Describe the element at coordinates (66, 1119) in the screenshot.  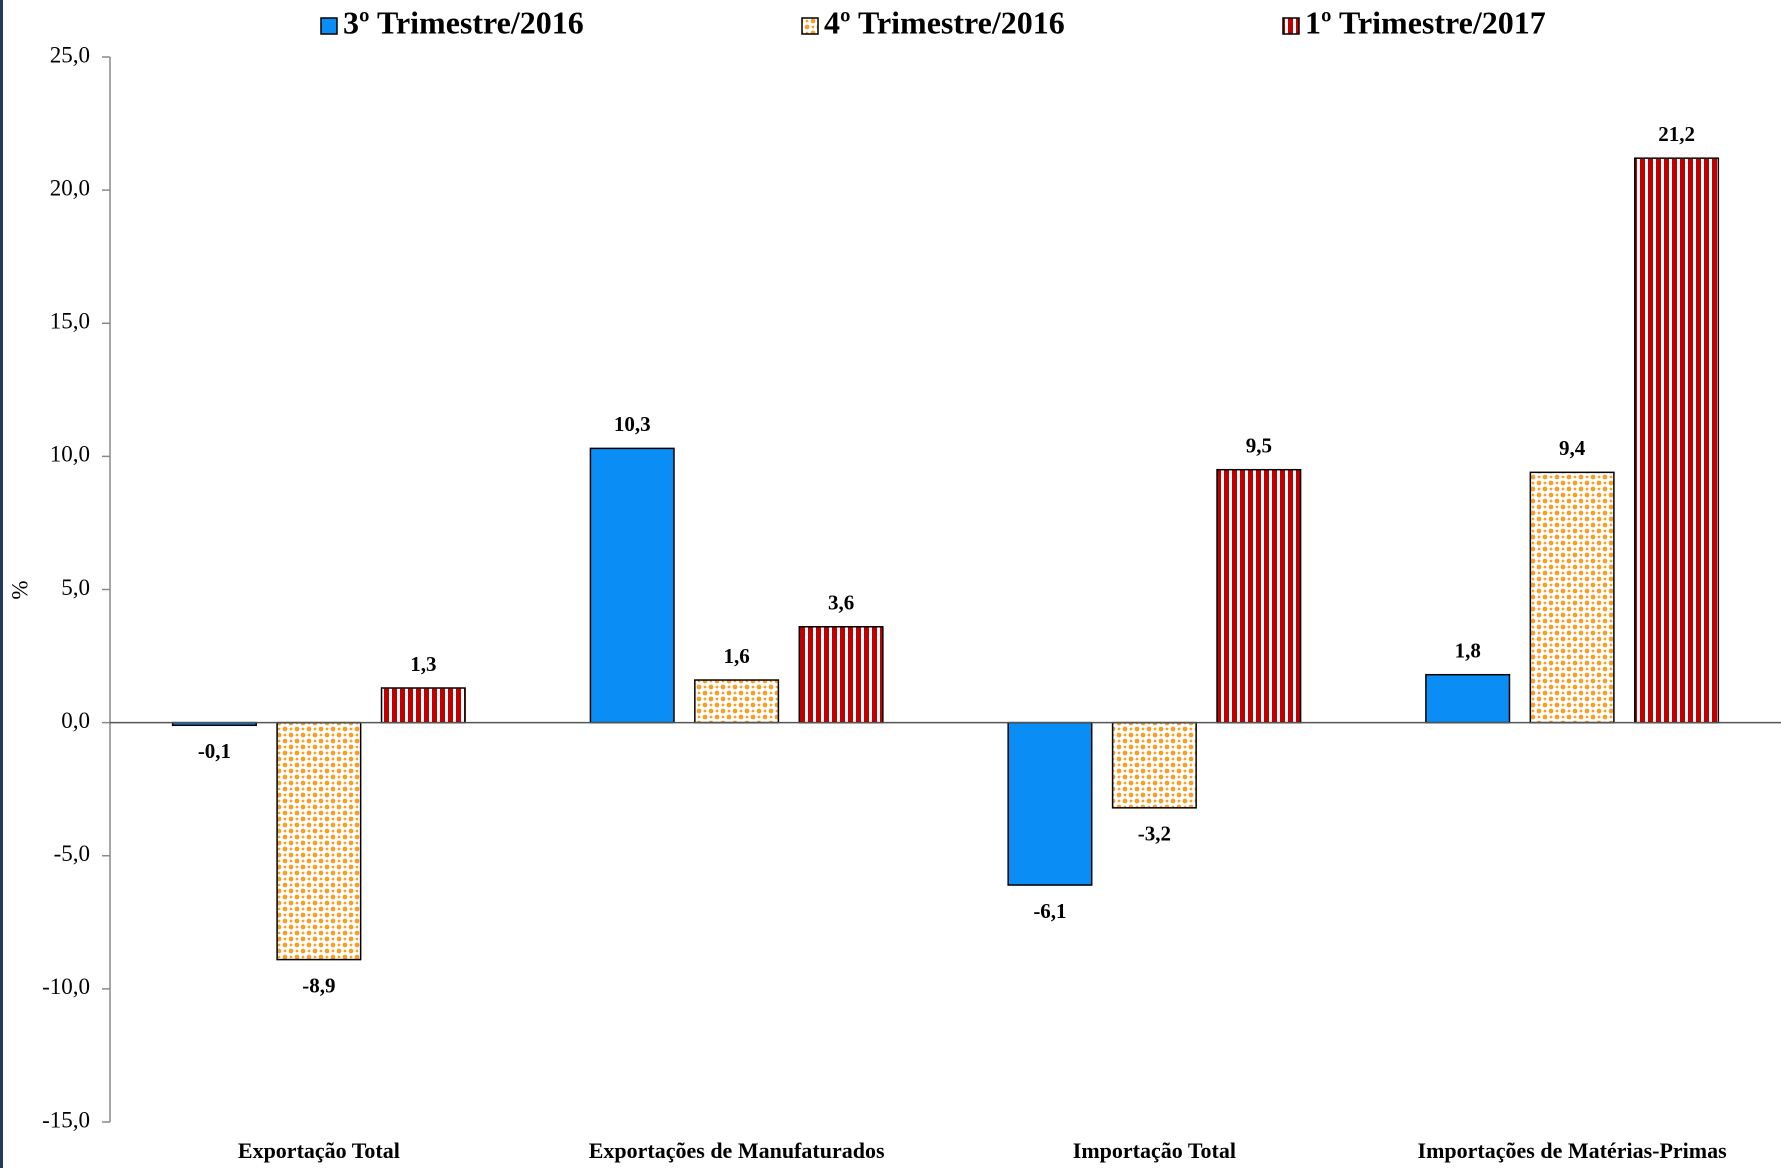
I see `y-tick-label: -15,0` at that location.